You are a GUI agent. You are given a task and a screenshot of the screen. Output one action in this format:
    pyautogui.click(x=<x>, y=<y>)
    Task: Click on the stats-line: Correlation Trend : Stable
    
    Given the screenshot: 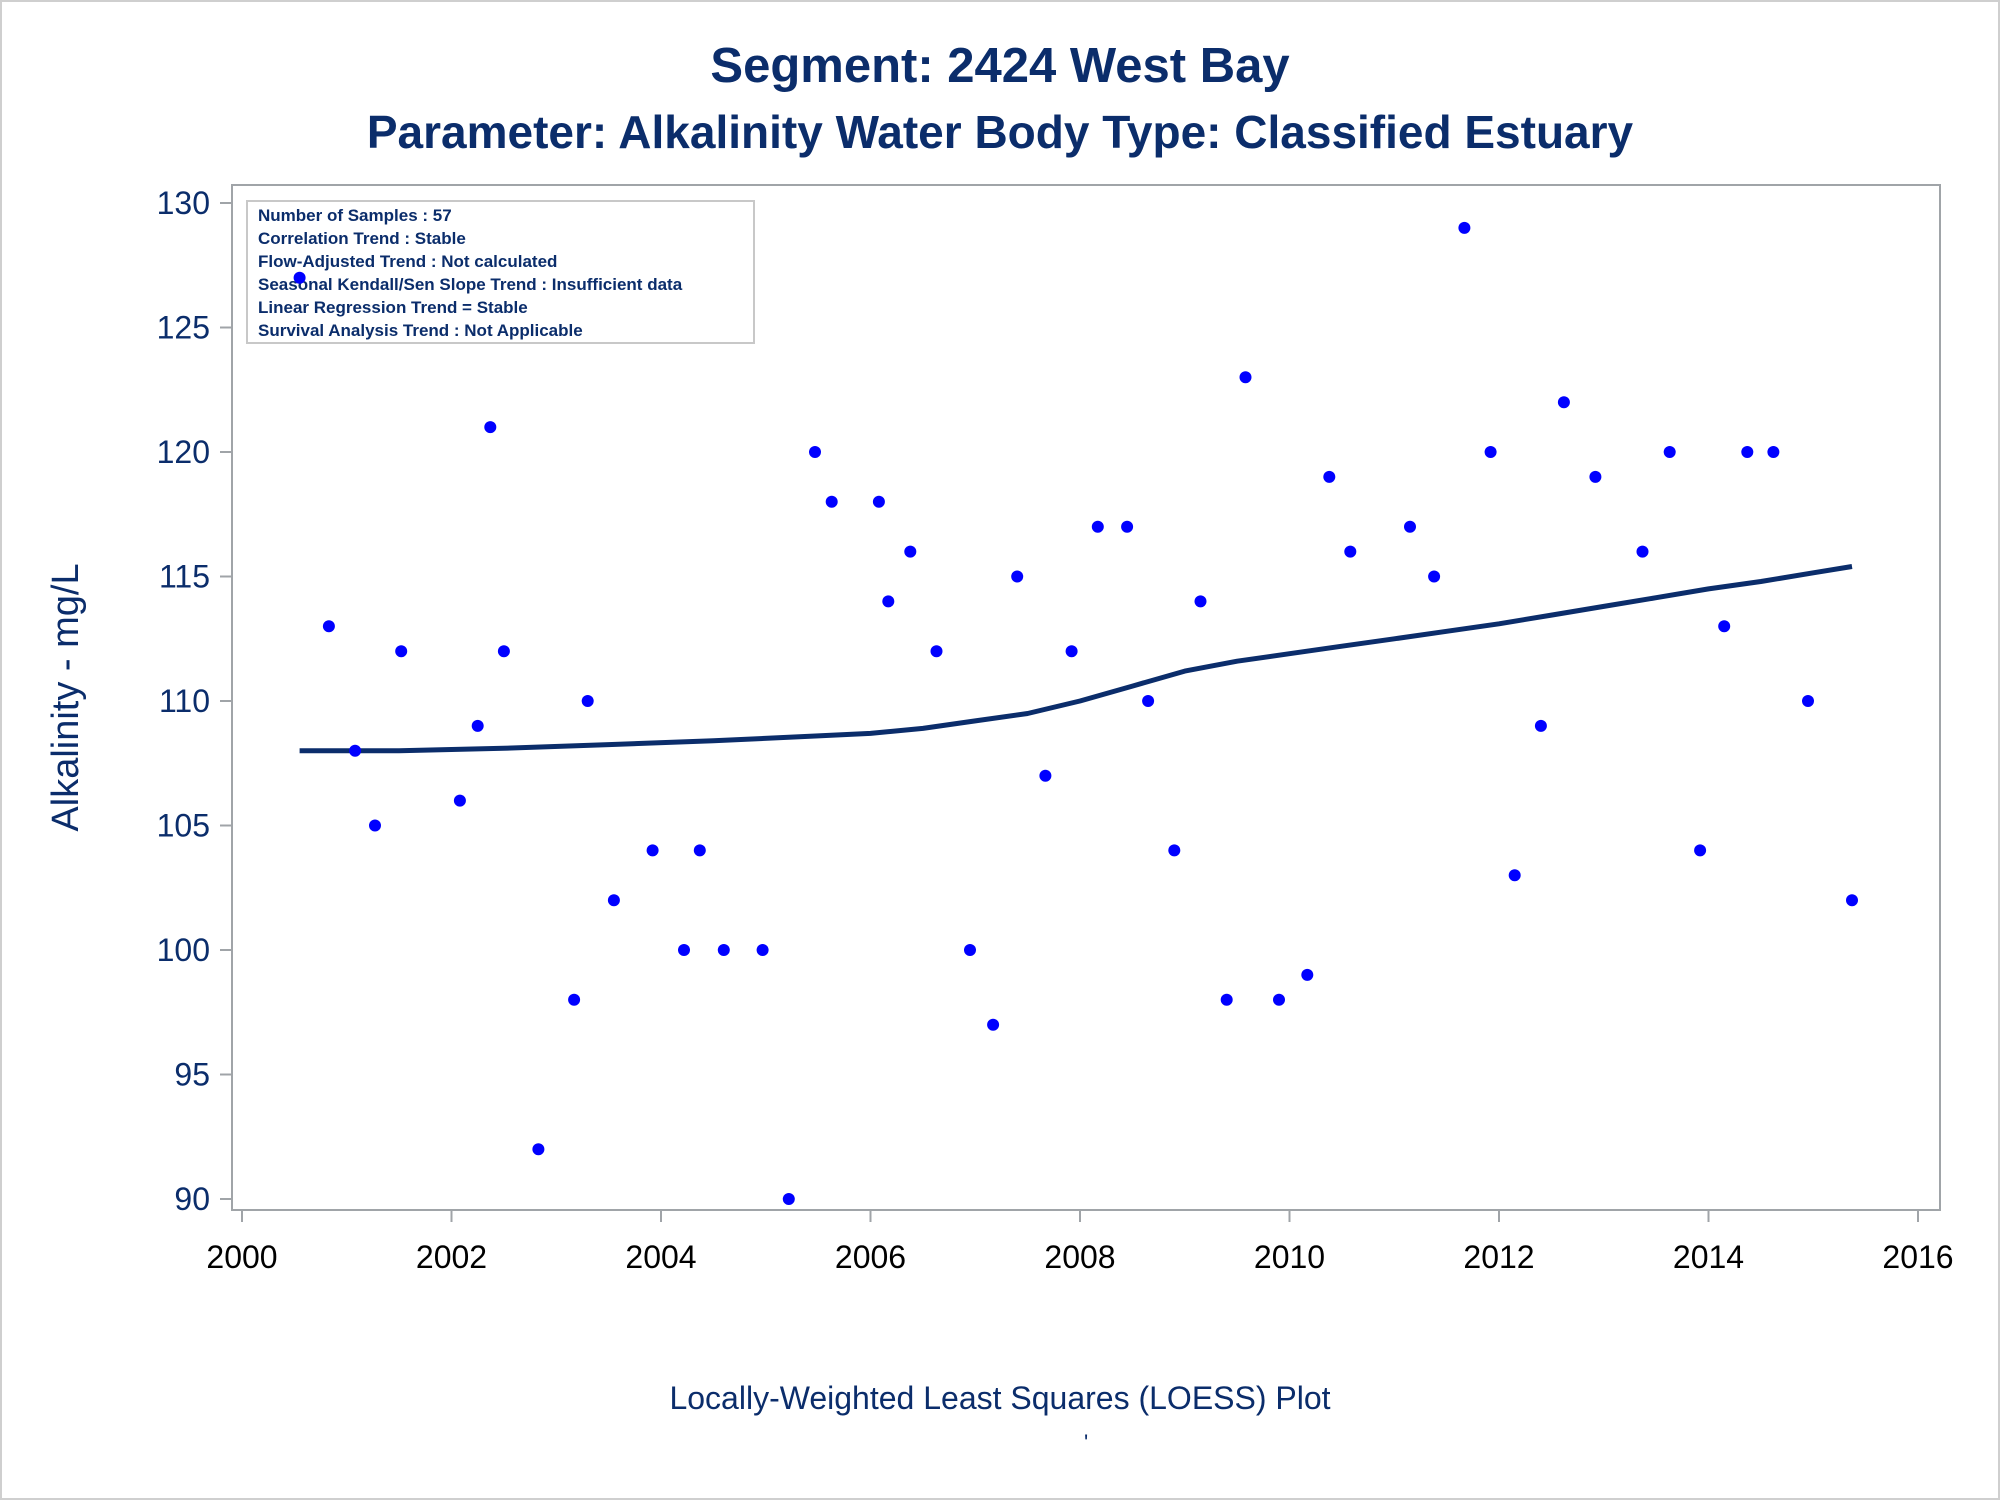 What is the action you would take?
    pyautogui.click(x=362, y=238)
    